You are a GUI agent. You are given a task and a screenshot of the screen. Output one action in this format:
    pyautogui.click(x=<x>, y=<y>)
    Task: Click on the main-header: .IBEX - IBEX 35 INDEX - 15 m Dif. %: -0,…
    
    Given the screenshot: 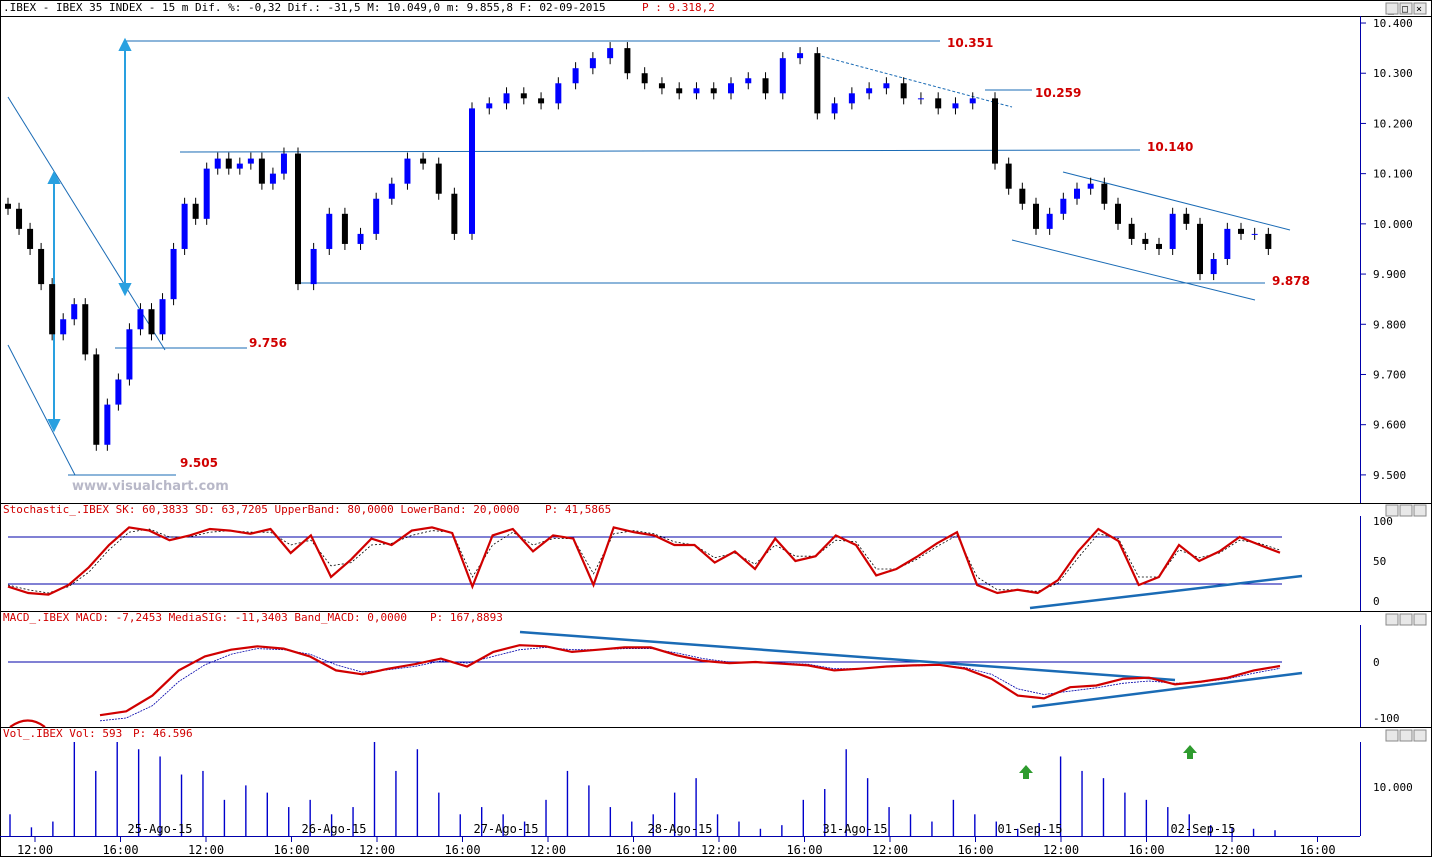 What is the action you would take?
    pyautogui.click(x=304, y=7)
    